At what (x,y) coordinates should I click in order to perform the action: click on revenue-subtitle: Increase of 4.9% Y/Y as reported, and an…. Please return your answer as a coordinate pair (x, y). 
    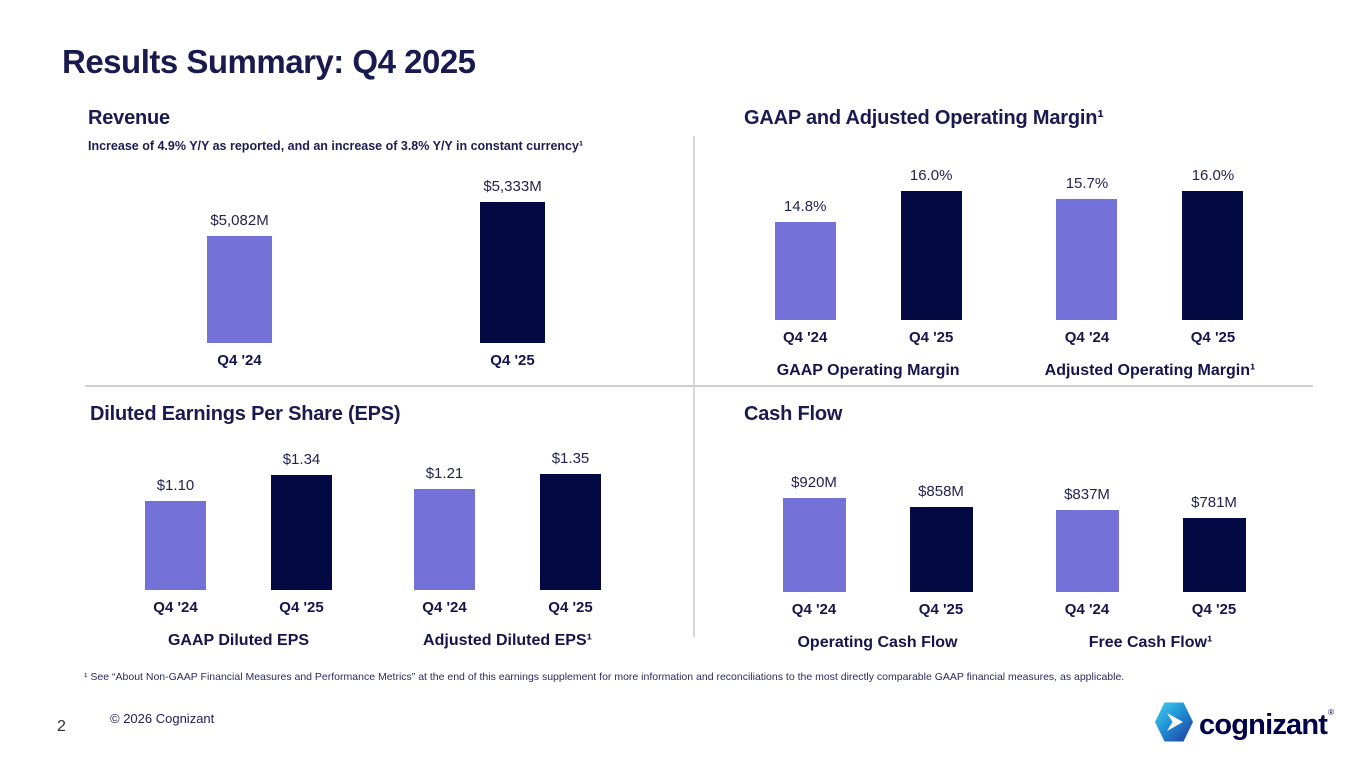
    Looking at the image, I should click on (336, 146).